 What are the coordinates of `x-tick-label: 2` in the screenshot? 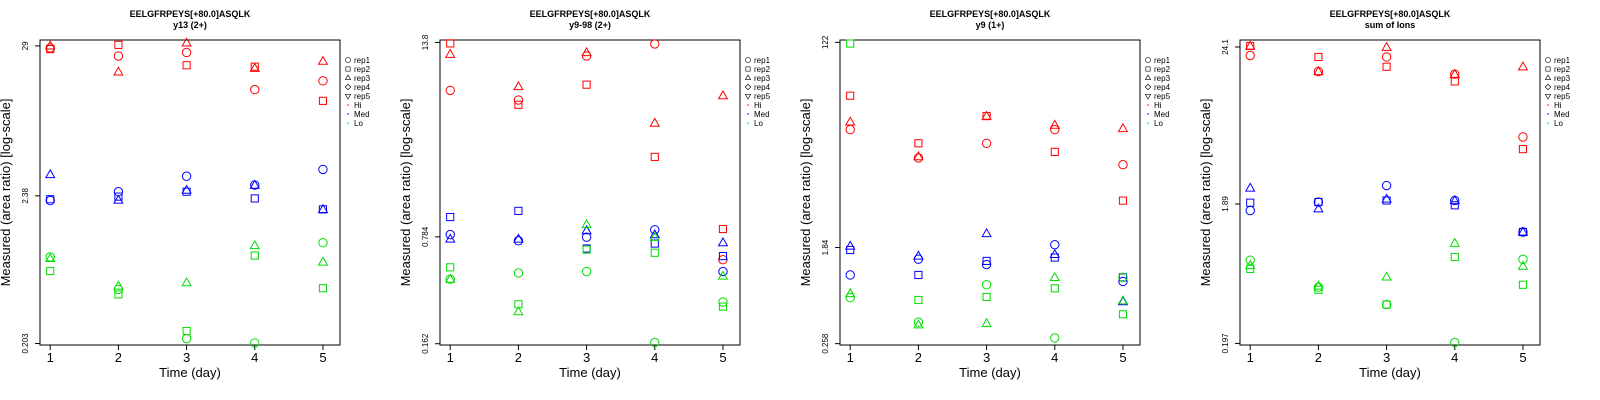 It's located at (1318, 357).